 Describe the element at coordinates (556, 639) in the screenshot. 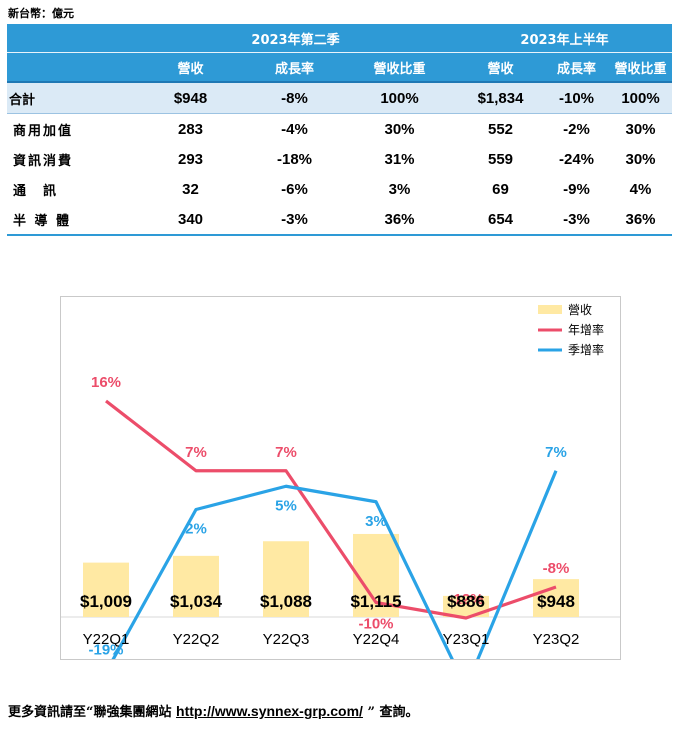

I see `x-tick-label: Y23Q2` at that location.